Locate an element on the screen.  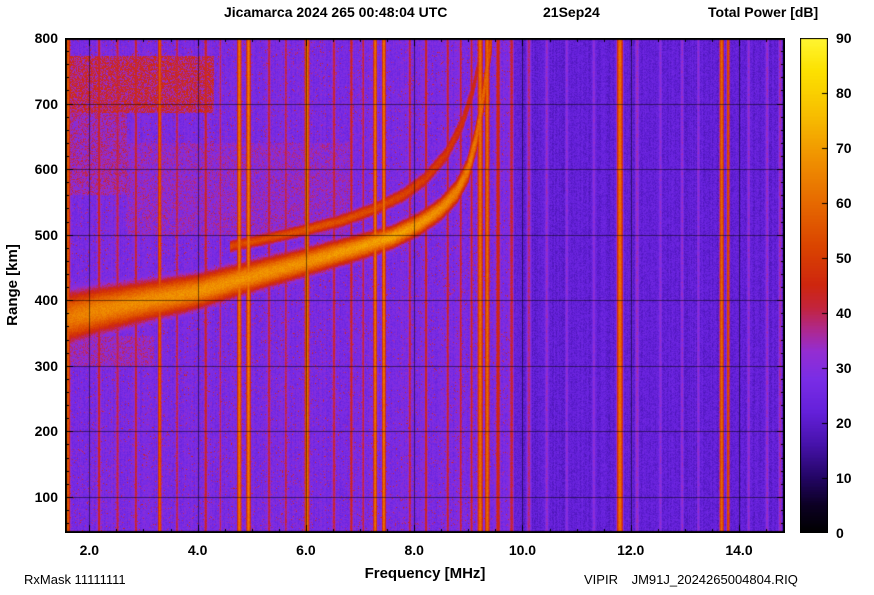
x-tick-label: 10.0 is located at coordinates (522, 550).